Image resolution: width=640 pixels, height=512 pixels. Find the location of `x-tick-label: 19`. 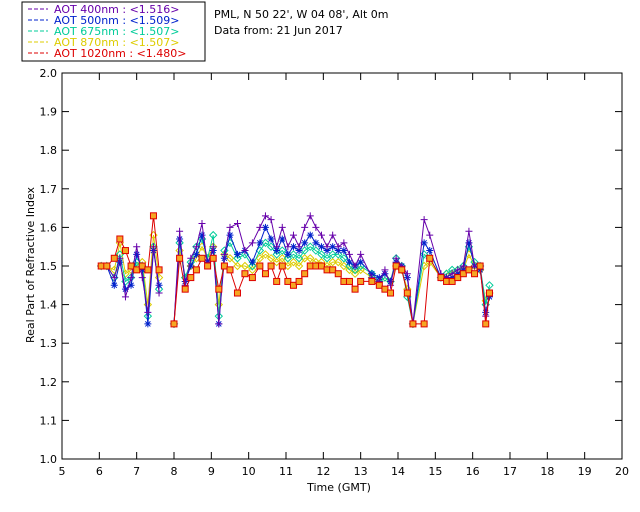

x-tick-label: 19 is located at coordinates (585, 471).